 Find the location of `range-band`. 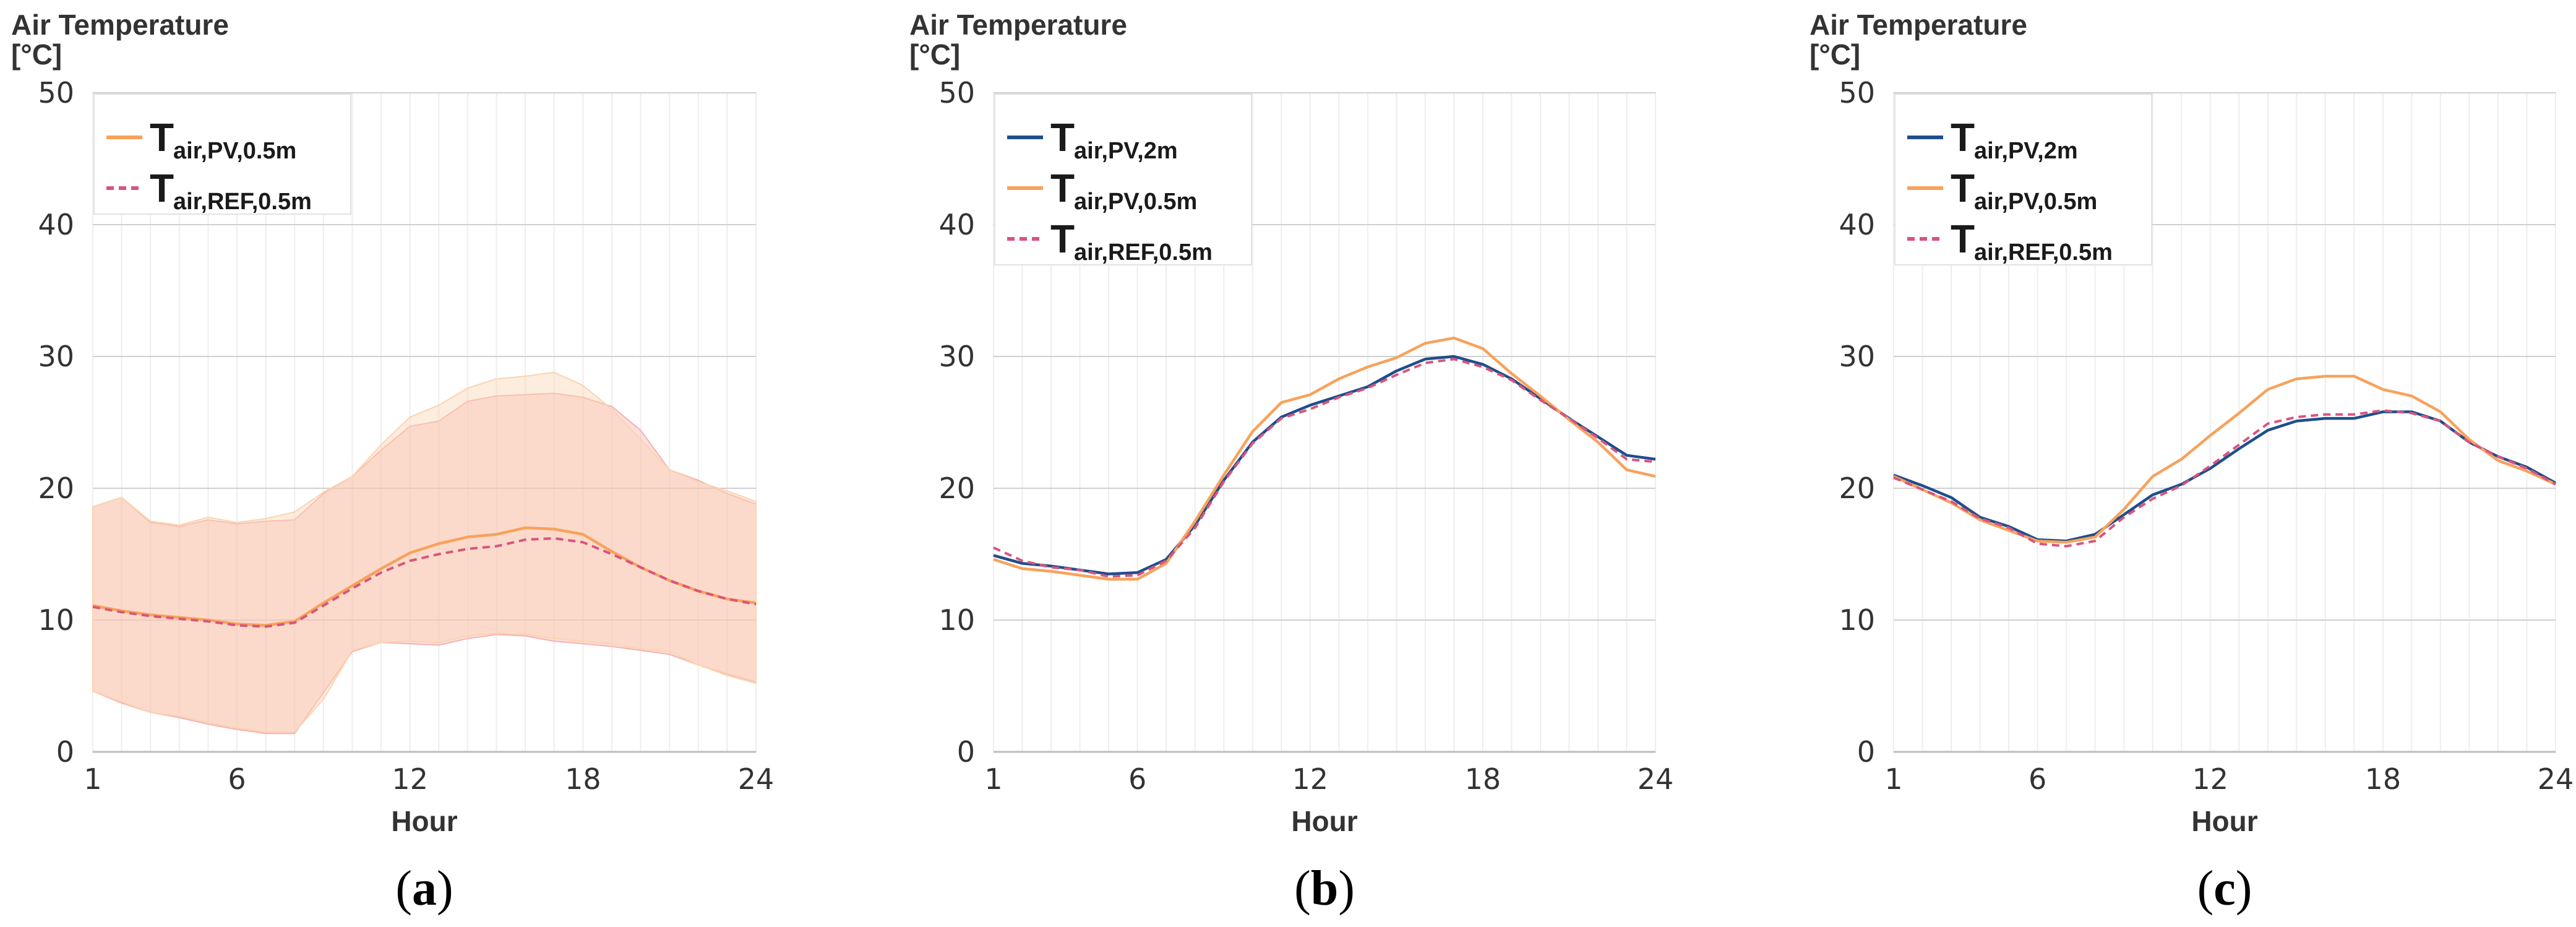

range-band is located at coordinates (424, 552).